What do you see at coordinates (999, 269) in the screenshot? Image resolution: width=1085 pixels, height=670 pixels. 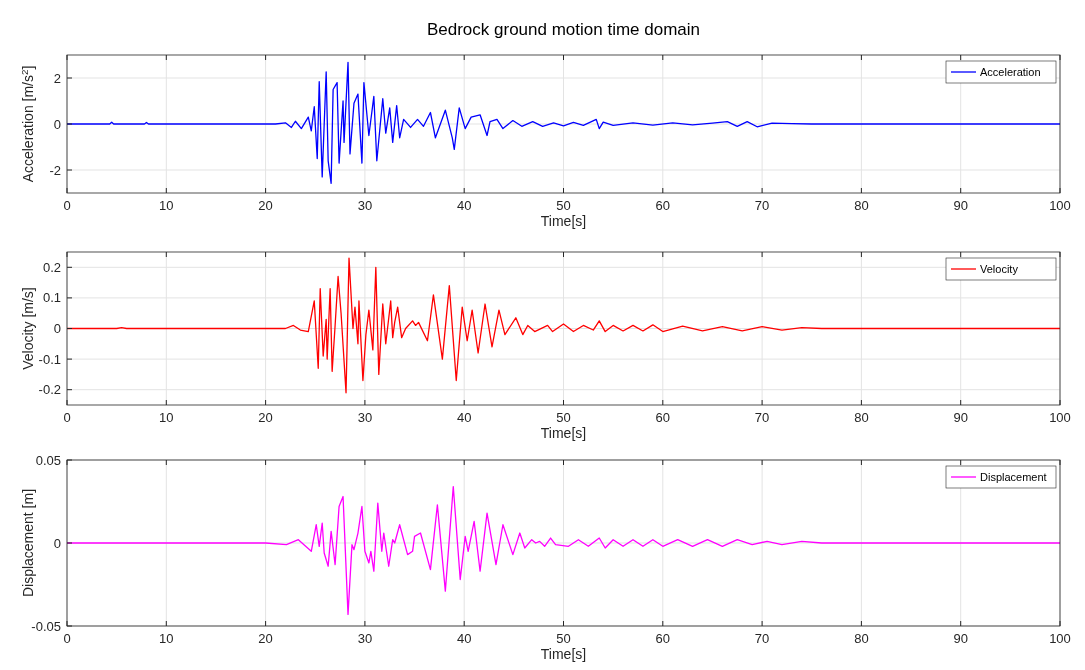 I see `legend-label: Velocity` at bounding box center [999, 269].